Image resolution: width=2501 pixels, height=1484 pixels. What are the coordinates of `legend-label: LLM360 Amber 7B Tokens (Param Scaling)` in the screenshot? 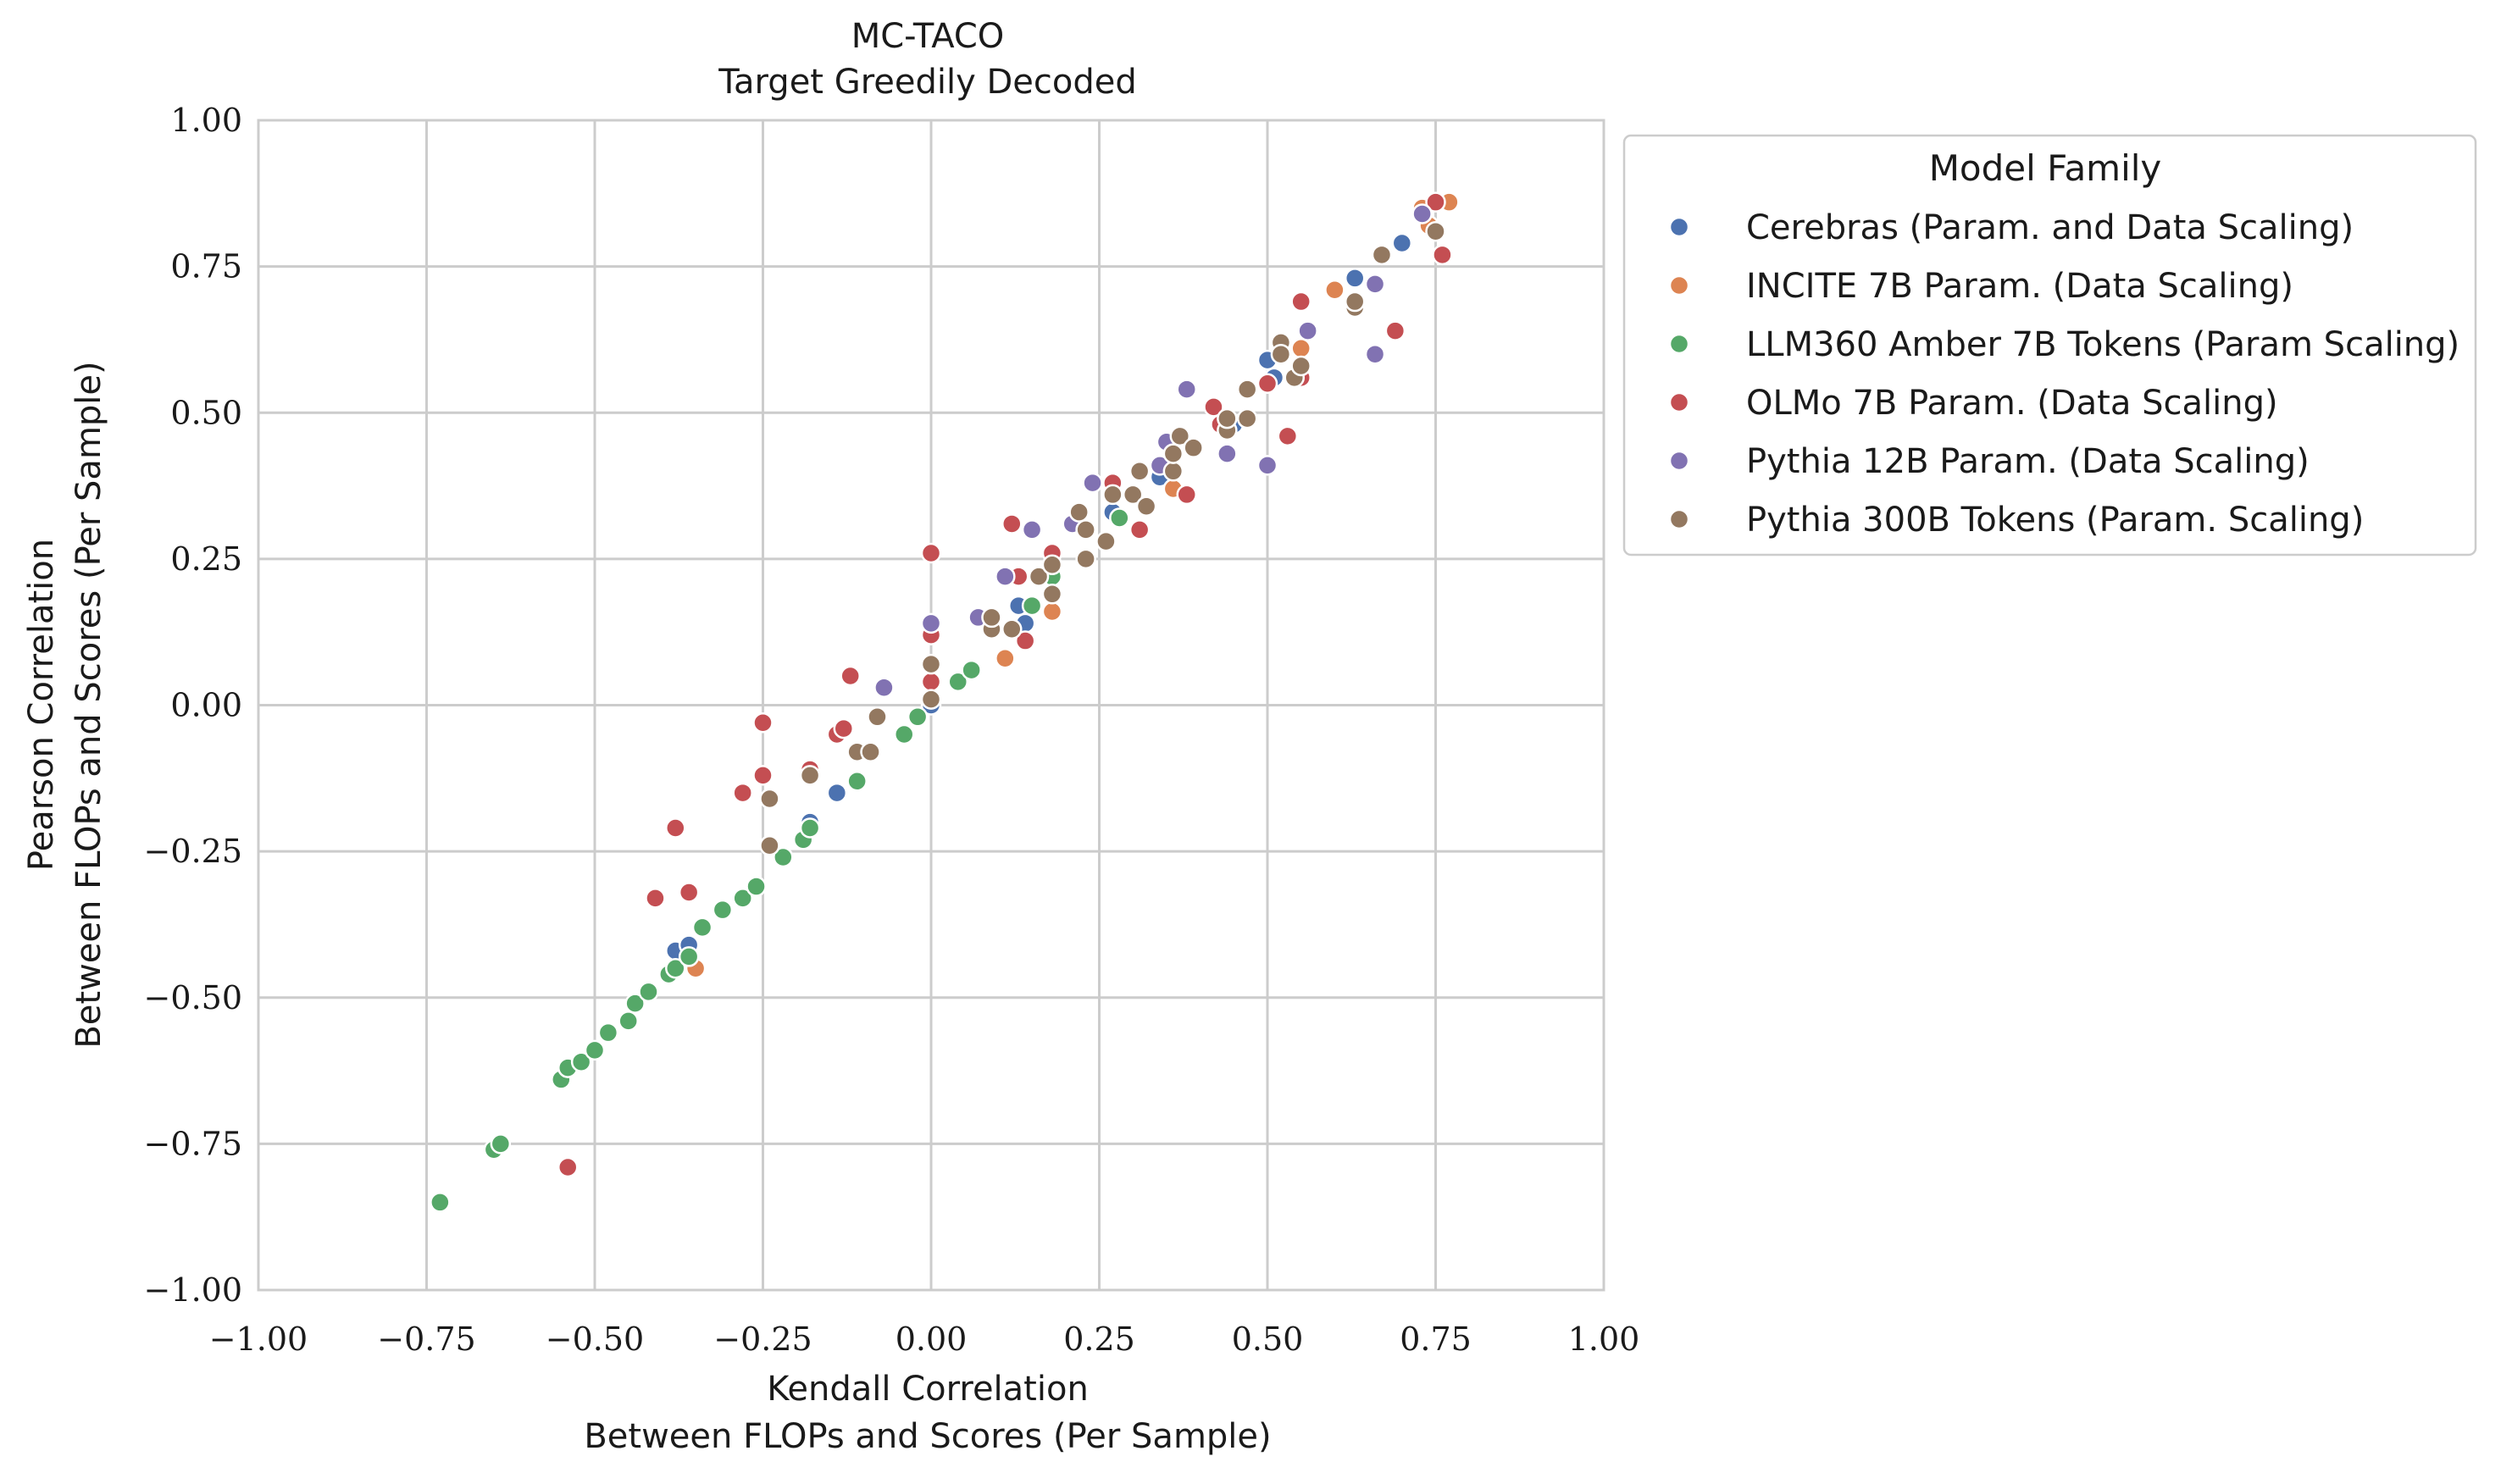 It's located at (2102, 344).